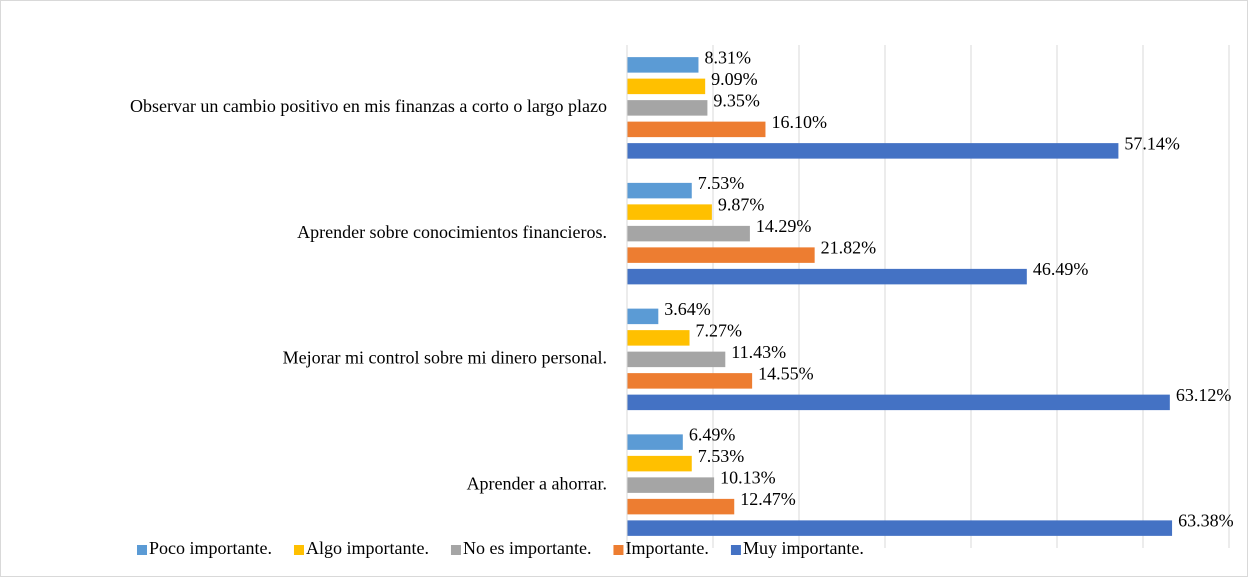  What do you see at coordinates (758, 352) in the screenshot?
I see `data-label: 11.43%` at bounding box center [758, 352].